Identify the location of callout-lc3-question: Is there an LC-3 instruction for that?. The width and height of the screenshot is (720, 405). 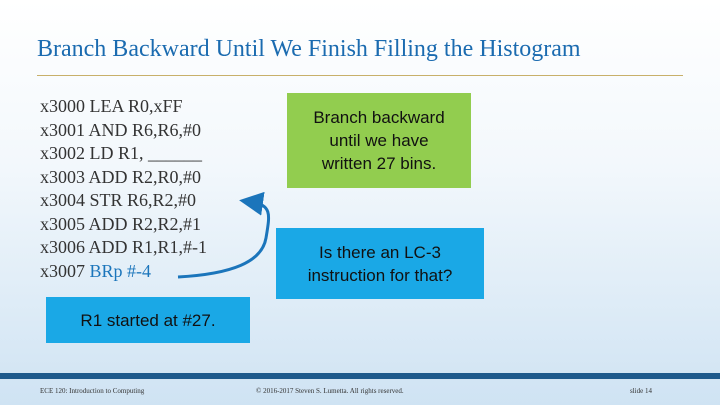
(380, 263).